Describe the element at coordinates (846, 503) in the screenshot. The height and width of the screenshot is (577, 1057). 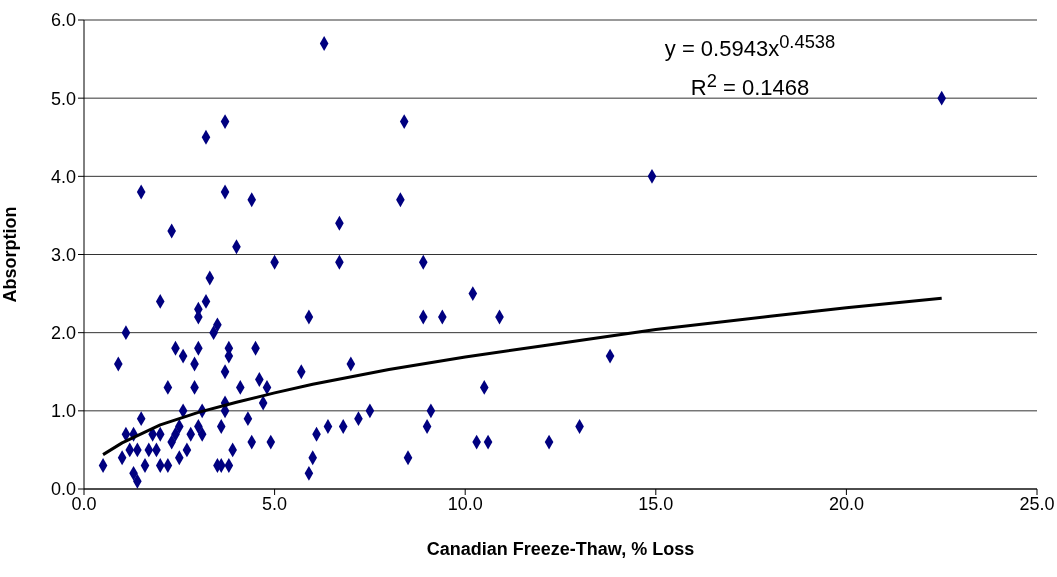
I see `x-tick-label: 20.0` at that location.